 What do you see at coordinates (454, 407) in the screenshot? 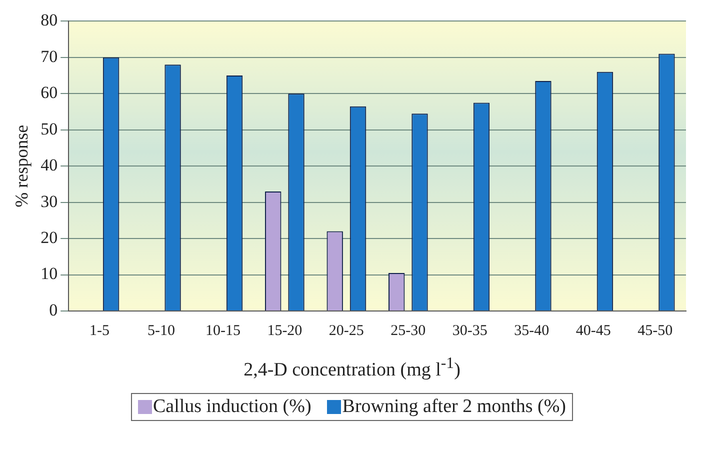
I see `legend-label: Browning after 2 months (%)` at bounding box center [454, 407].